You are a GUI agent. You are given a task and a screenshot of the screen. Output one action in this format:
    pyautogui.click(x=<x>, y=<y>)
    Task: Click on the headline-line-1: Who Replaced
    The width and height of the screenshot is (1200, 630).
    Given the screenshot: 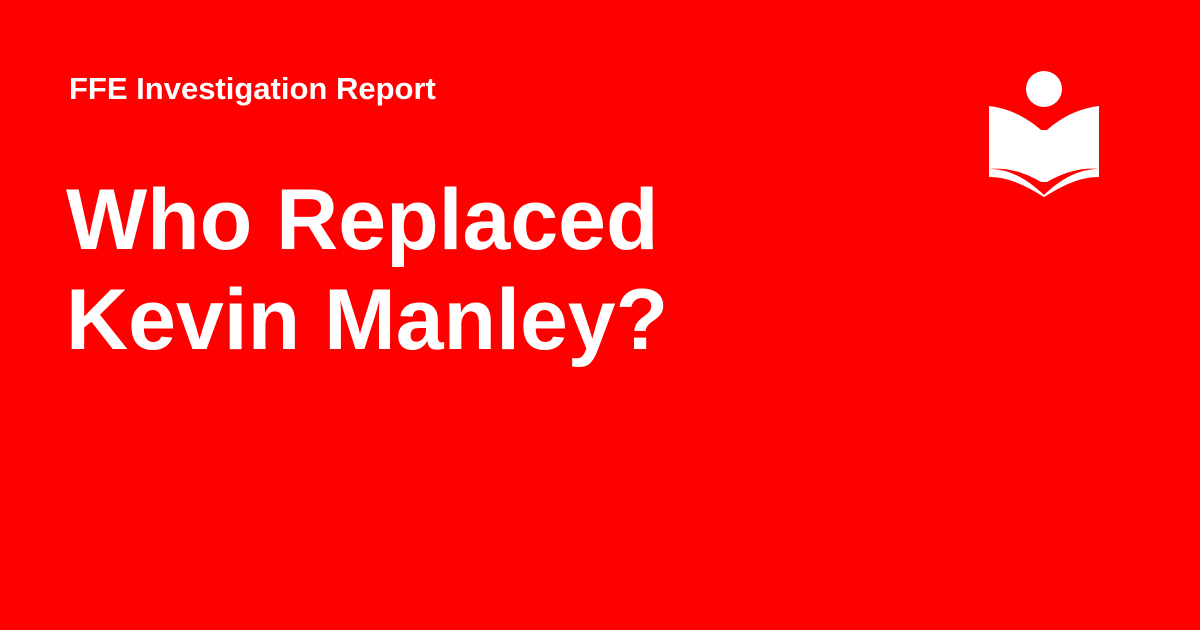 What is the action you would take?
    pyautogui.click(x=362, y=220)
    